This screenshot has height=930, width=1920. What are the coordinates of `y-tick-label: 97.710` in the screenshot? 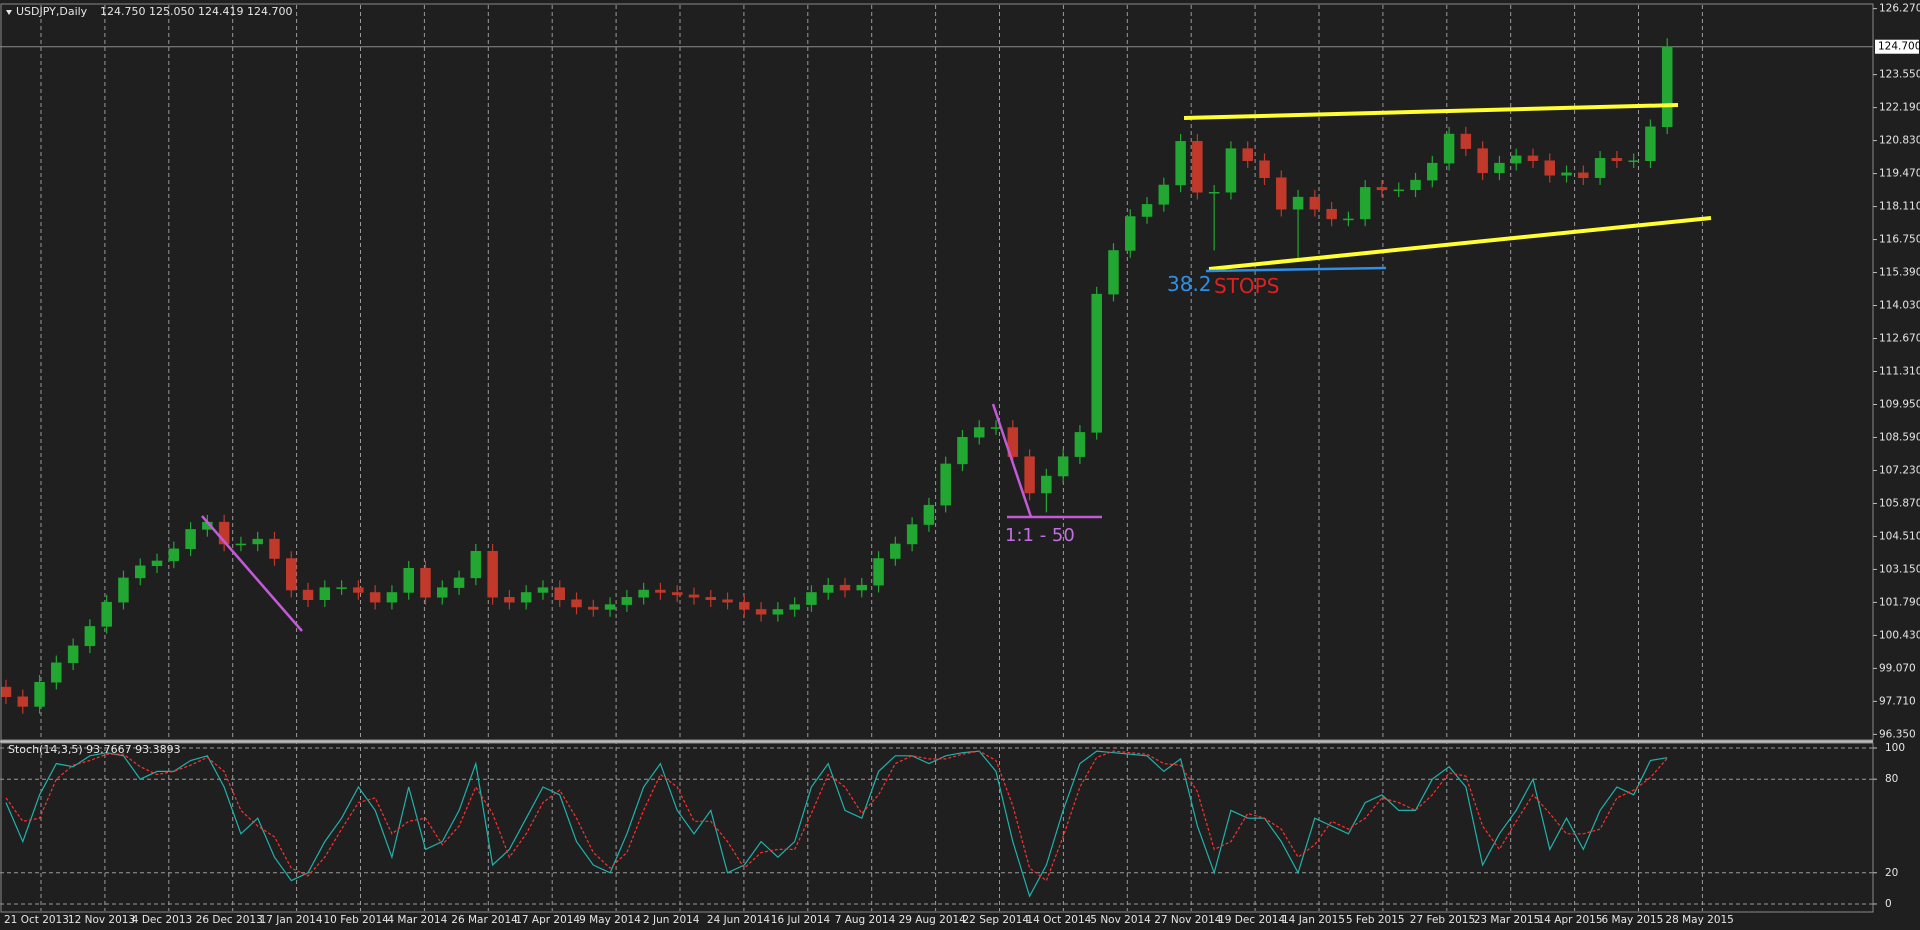 It's located at (1897, 701).